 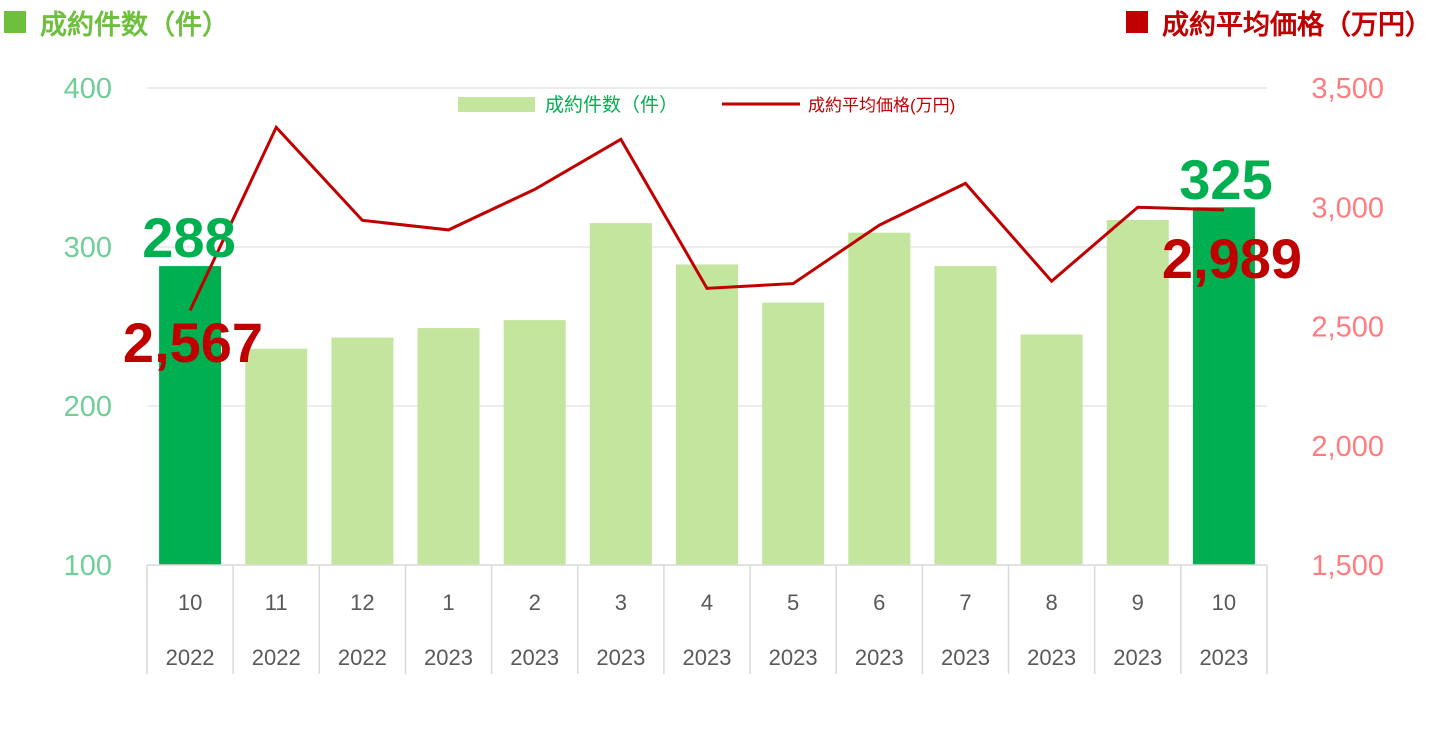 What do you see at coordinates (1137, 22) in the screenshot?
I see `red-square-icon` at bounding box center [1137, 22].